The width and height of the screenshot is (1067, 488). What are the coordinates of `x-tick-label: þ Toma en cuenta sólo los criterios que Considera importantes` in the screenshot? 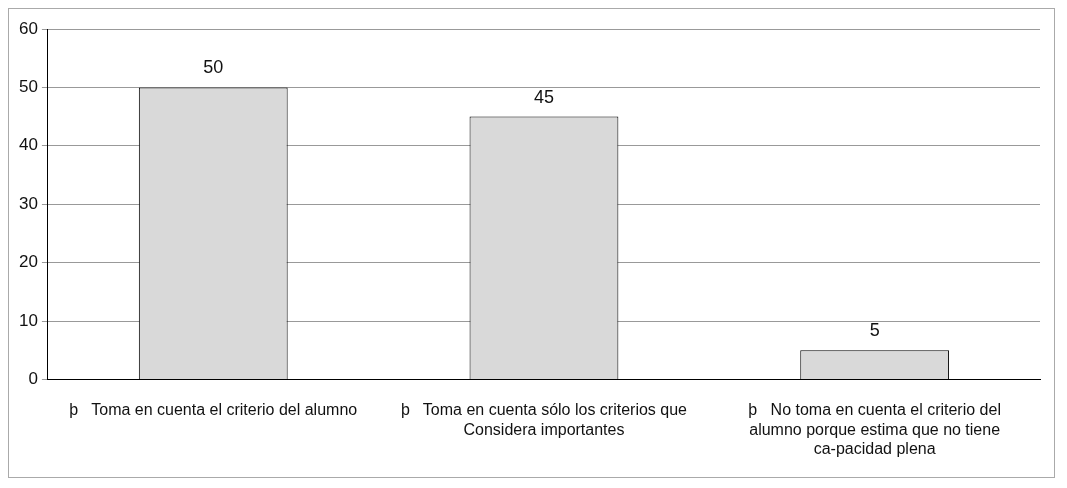 It's located at (544, 419).